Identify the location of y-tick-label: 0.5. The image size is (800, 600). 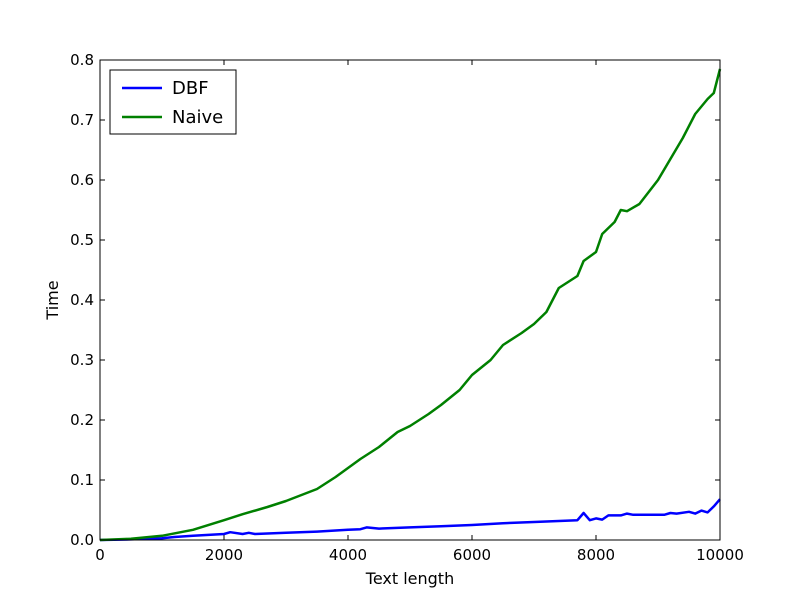
(82, 240).